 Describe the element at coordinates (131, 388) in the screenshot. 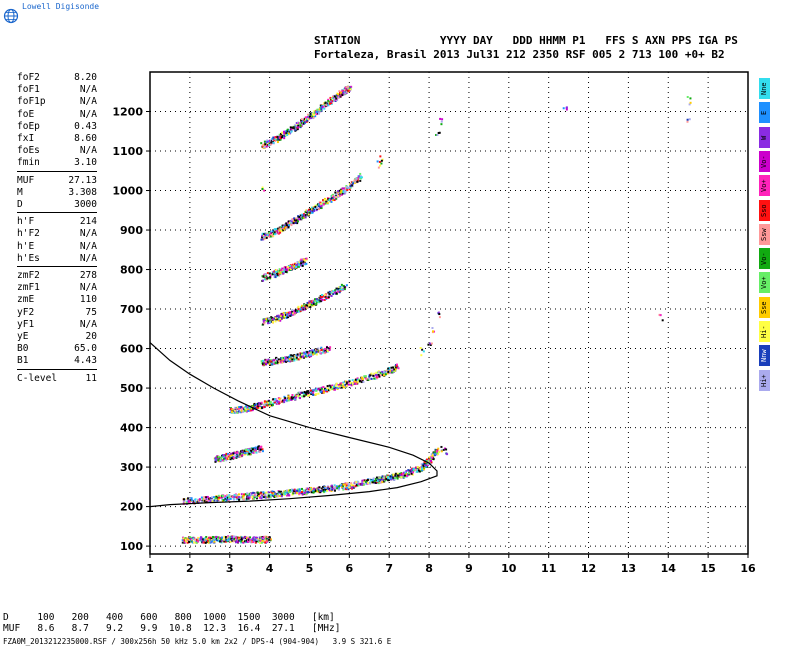

I see `y-tick-label: 500` at that location.